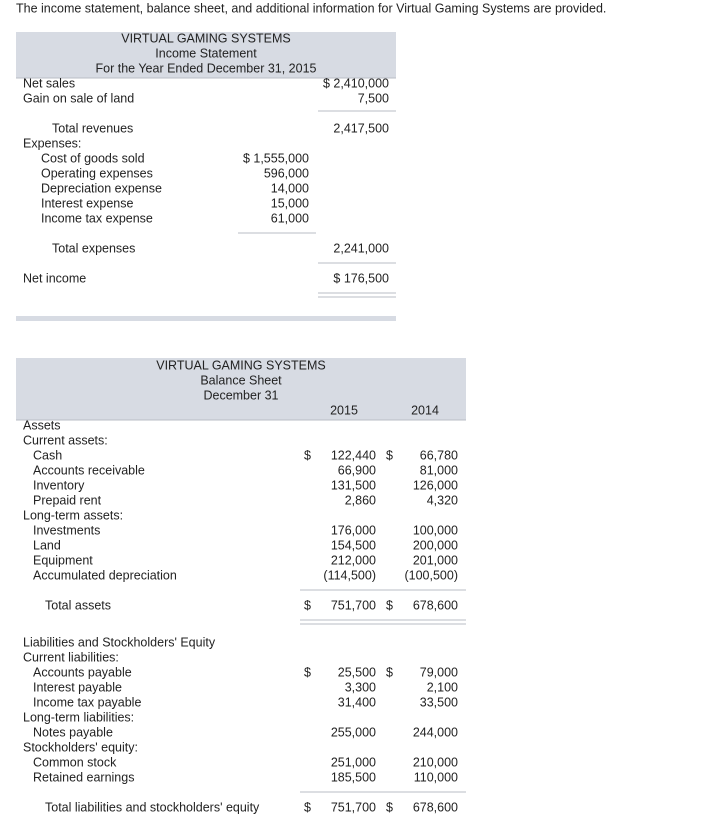  I want to click on row-label: Current assets:, so click(65, 440).